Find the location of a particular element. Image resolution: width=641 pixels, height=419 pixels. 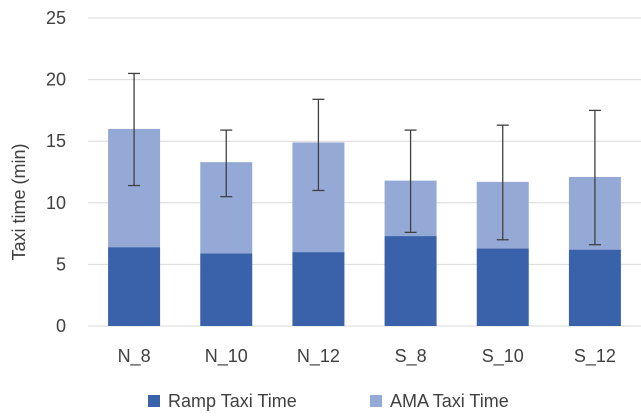

x-tick-label-N_8: N_8 is located at coordinates (134, 356).